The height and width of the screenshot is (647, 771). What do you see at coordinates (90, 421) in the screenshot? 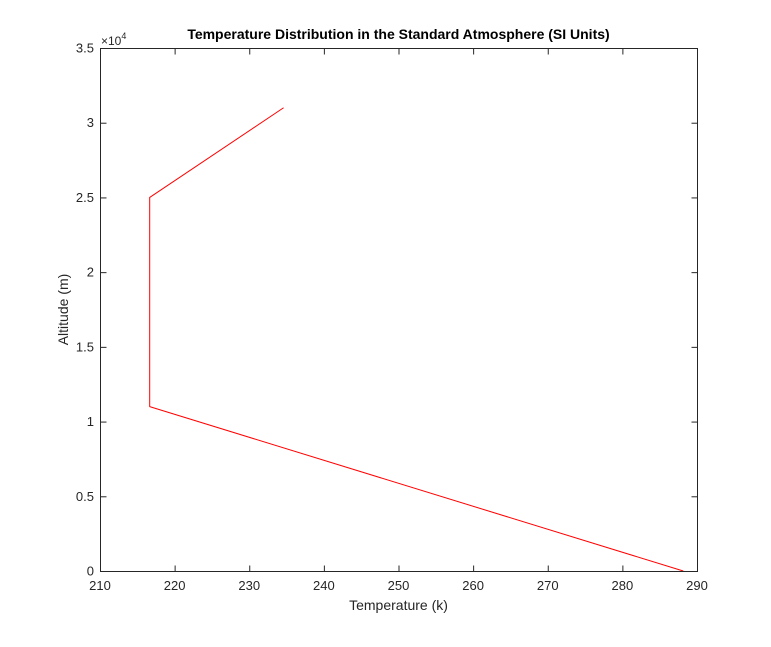
I see `y-tick-label: 1` at bounding box center [90, 421].